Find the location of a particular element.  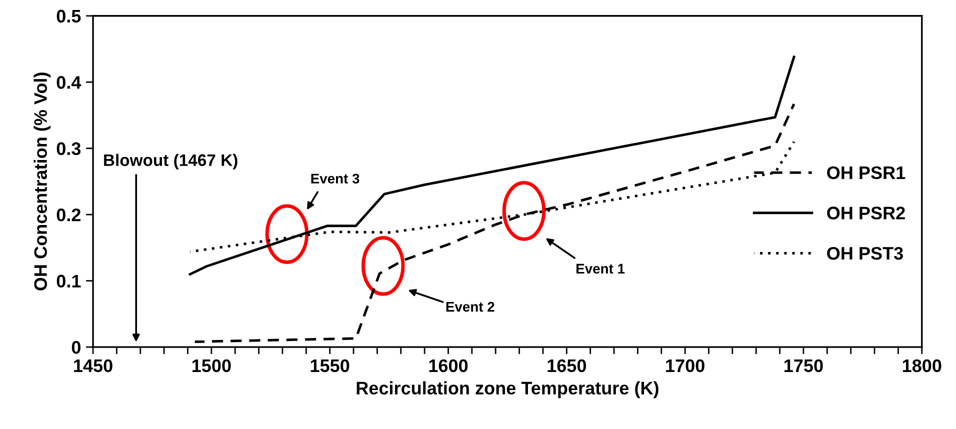

y-axis-title: OH Concentration (% Vol) is located at coordinates (42, 181).